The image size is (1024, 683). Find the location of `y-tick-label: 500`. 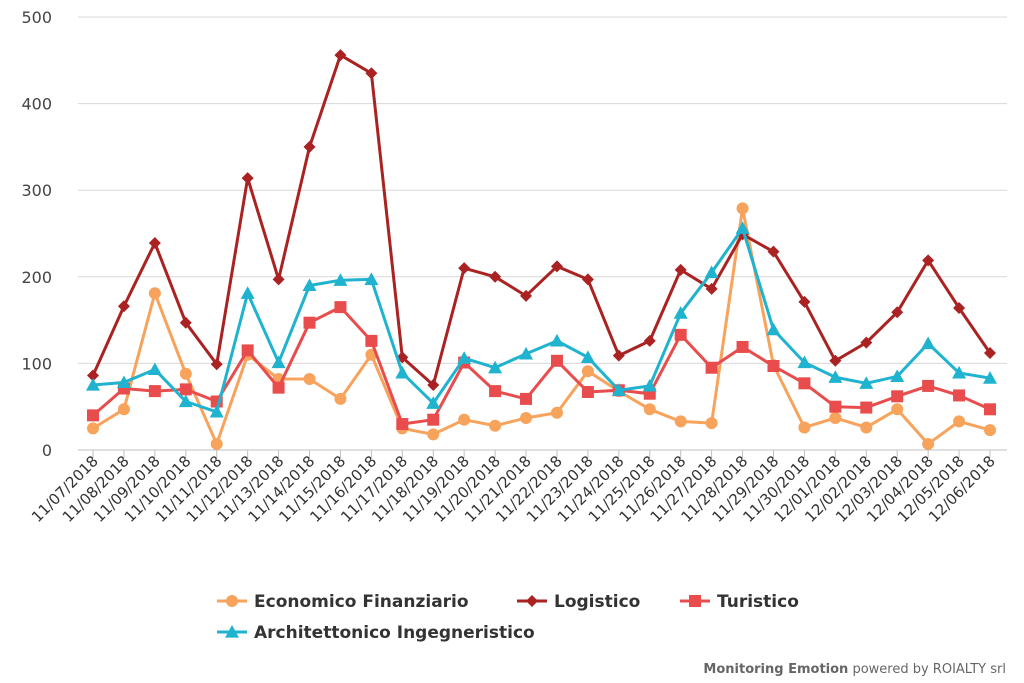

y-tick-label: 500 is located at coordinates (36, 17).